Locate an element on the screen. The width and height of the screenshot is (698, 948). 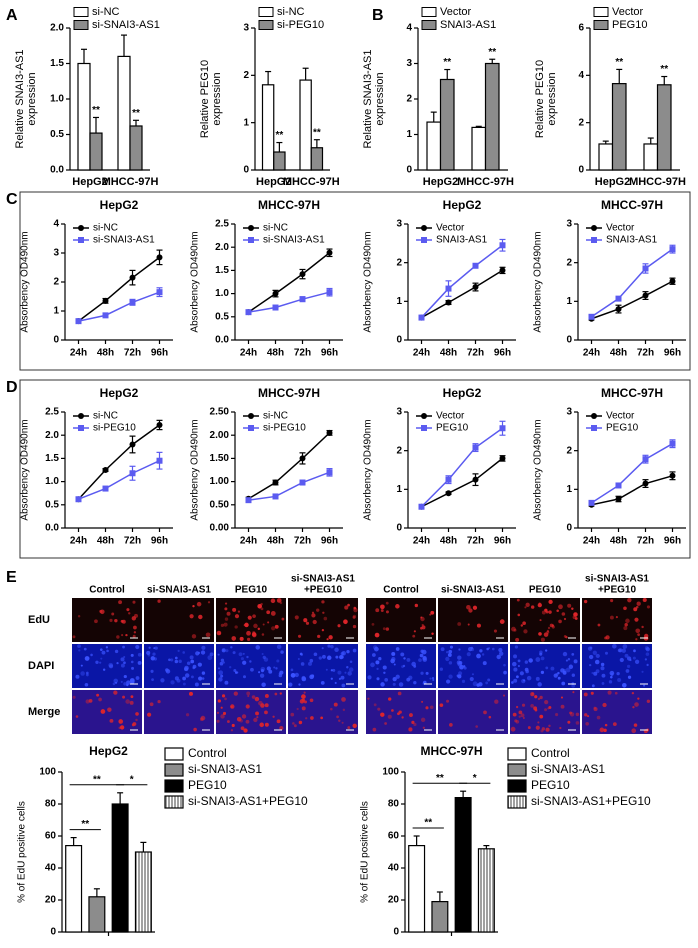
y-tick-label: 1.5 is located at coordinates (57, 63).